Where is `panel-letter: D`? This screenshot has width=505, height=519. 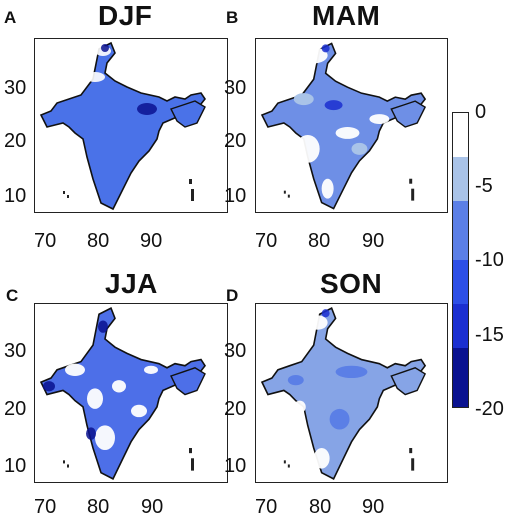 panel-letter: D is located at coordinates (232, 295).